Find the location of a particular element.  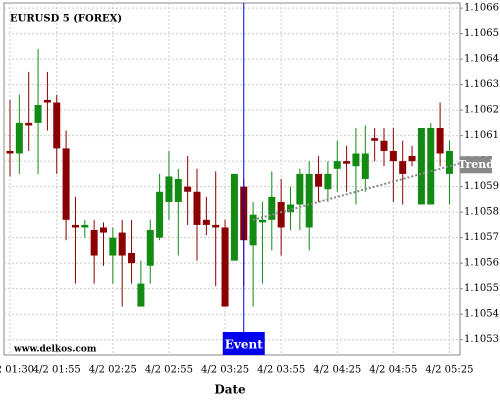

x-tick-label: 4/2 04:25 is located at coordinates (337, 370).